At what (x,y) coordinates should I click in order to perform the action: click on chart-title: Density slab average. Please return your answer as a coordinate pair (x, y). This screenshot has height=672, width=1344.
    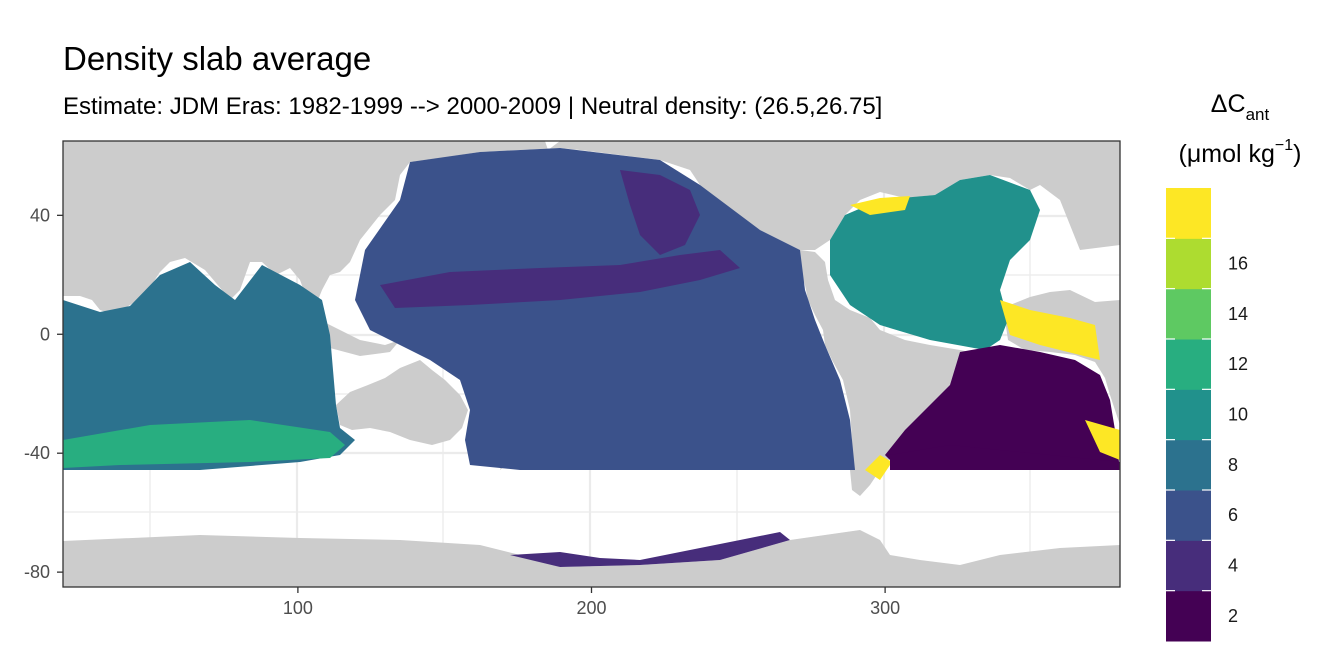
    Looking at the image, I should click on (217, 58).